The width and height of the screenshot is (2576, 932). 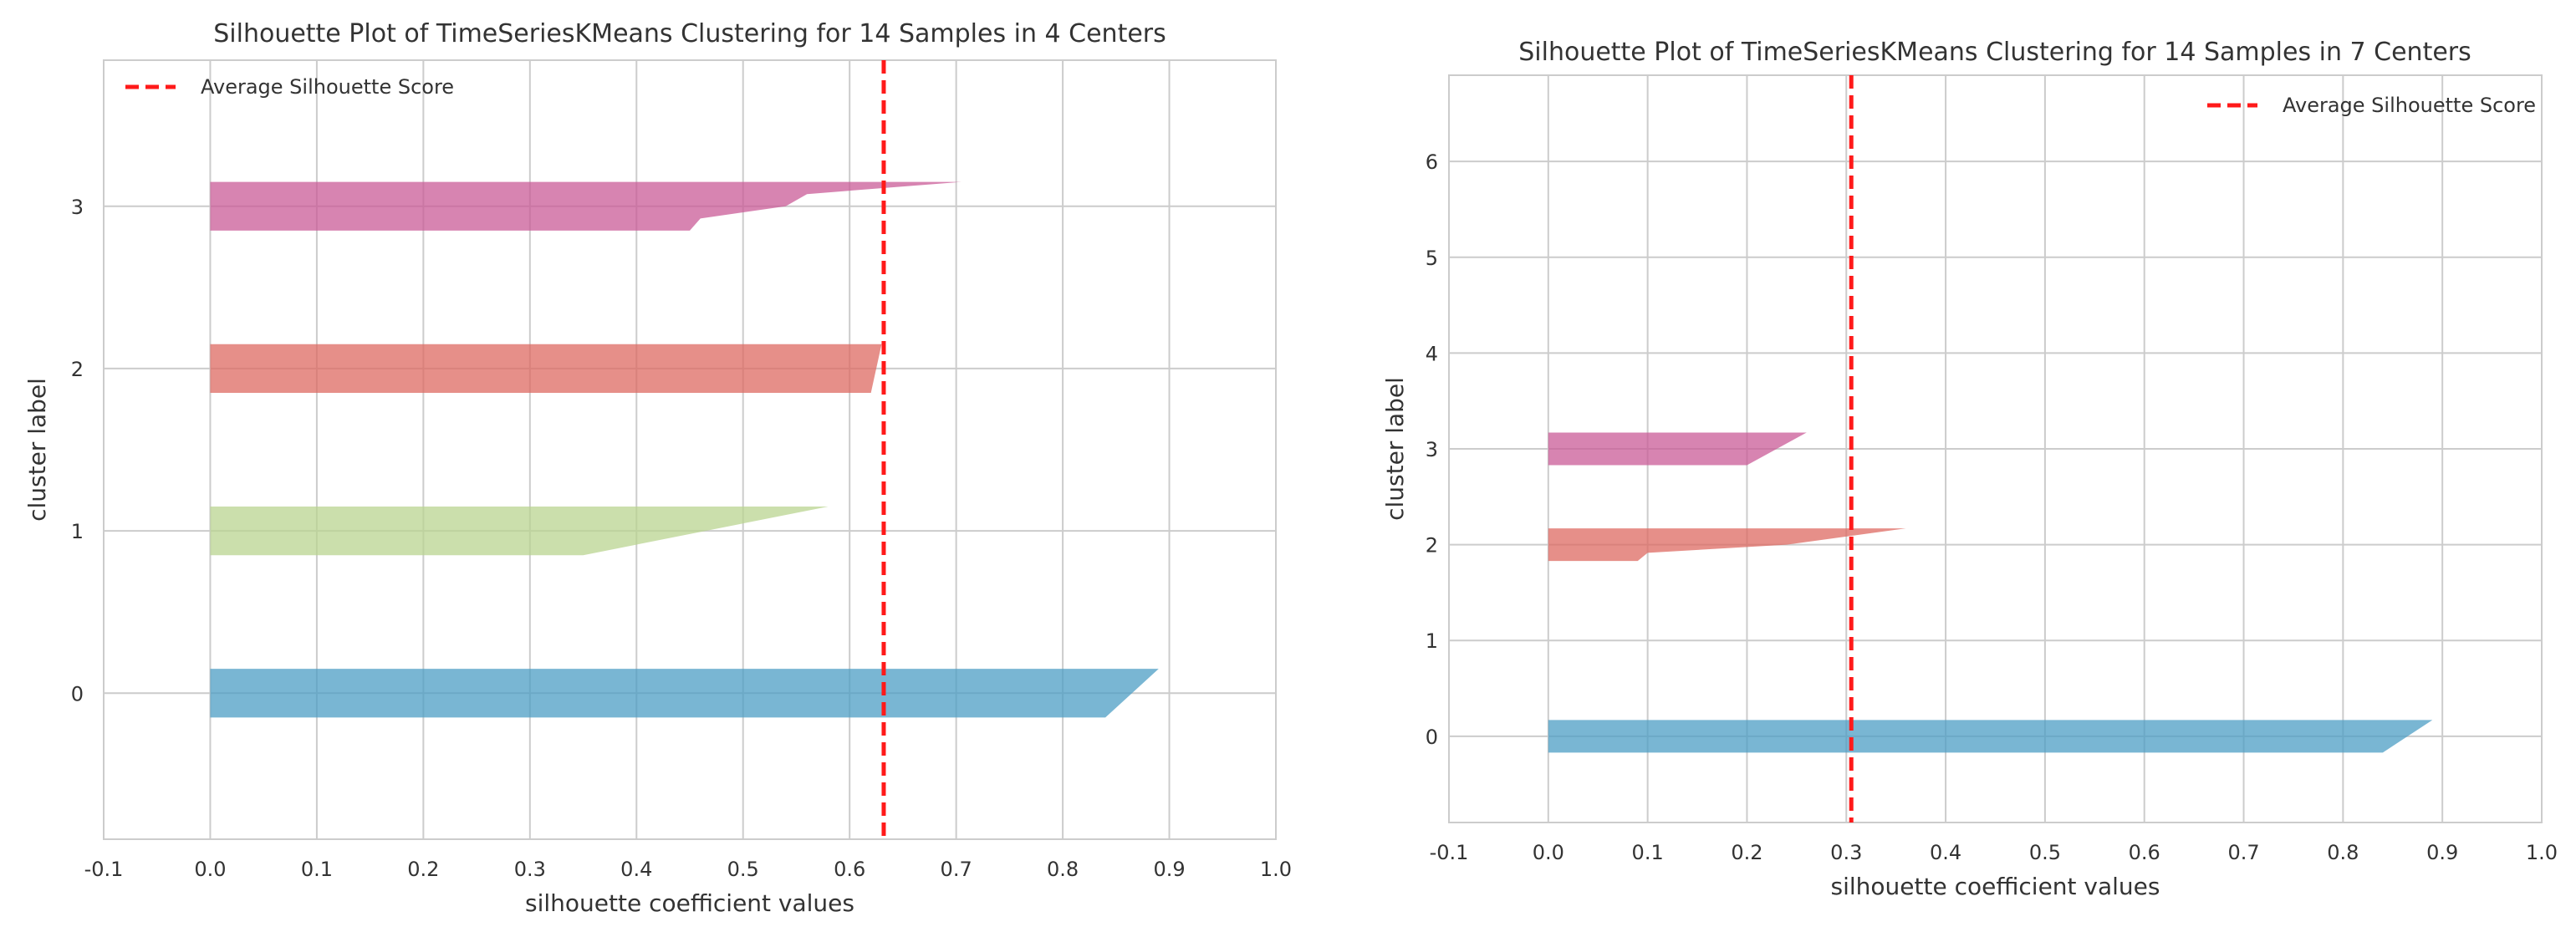 What do you see at coordinates (1432, 162) in the screenshot?
I see `y-tick-label: 6` at bounding box center [1432, 162].